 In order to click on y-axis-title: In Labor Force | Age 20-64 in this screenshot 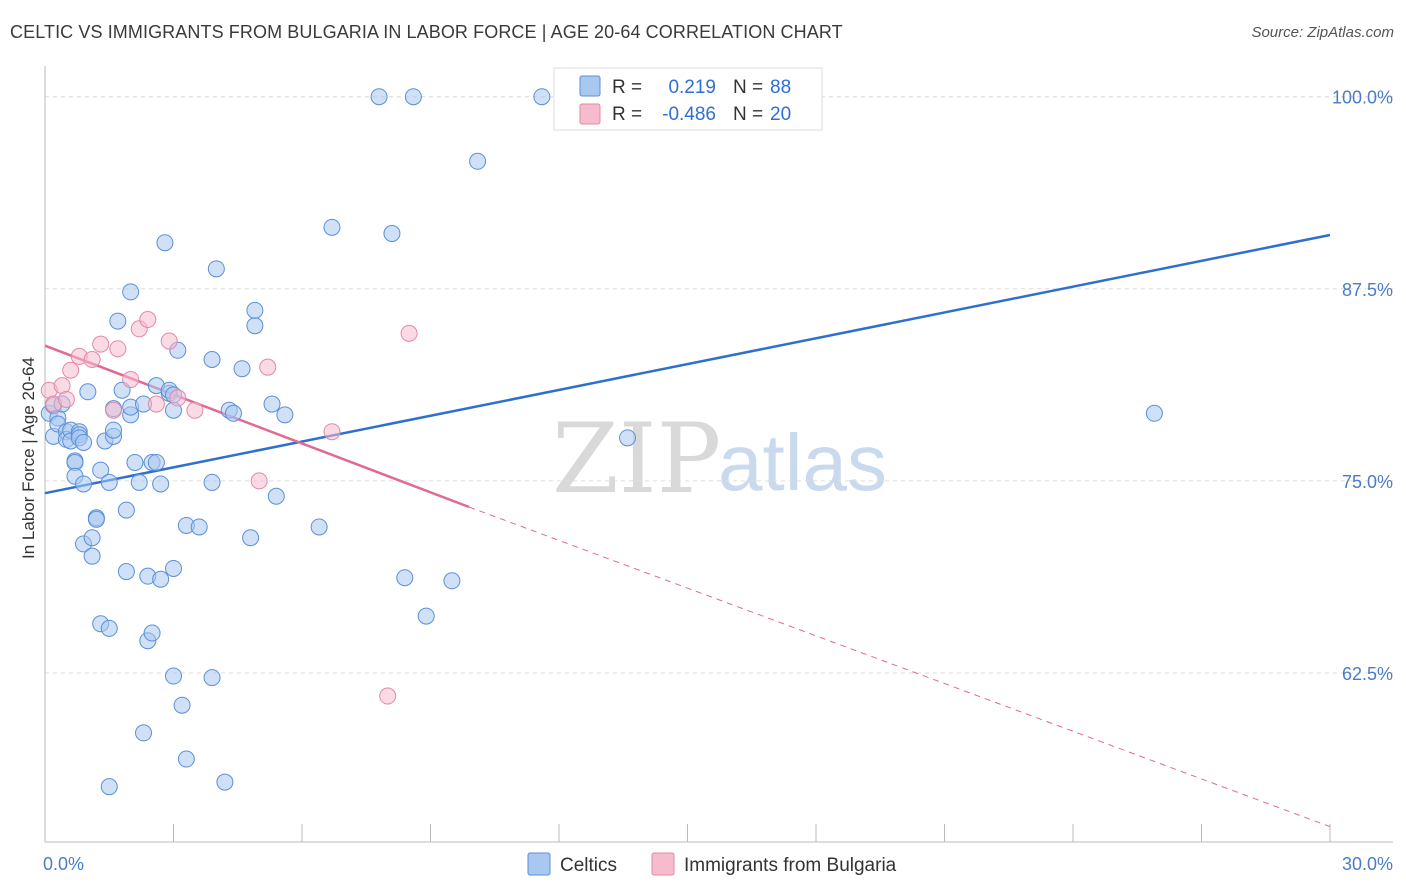, I will do `click(28, 458)`.